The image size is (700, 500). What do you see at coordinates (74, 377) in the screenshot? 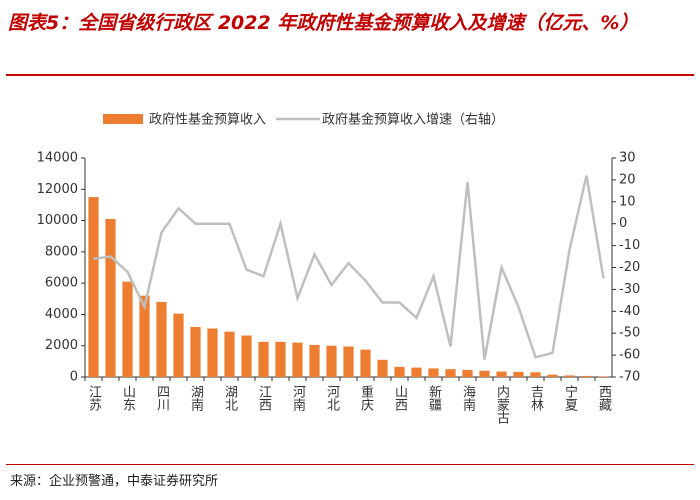
I see `y-tick-label: 0` at bounding box center [74, 377].